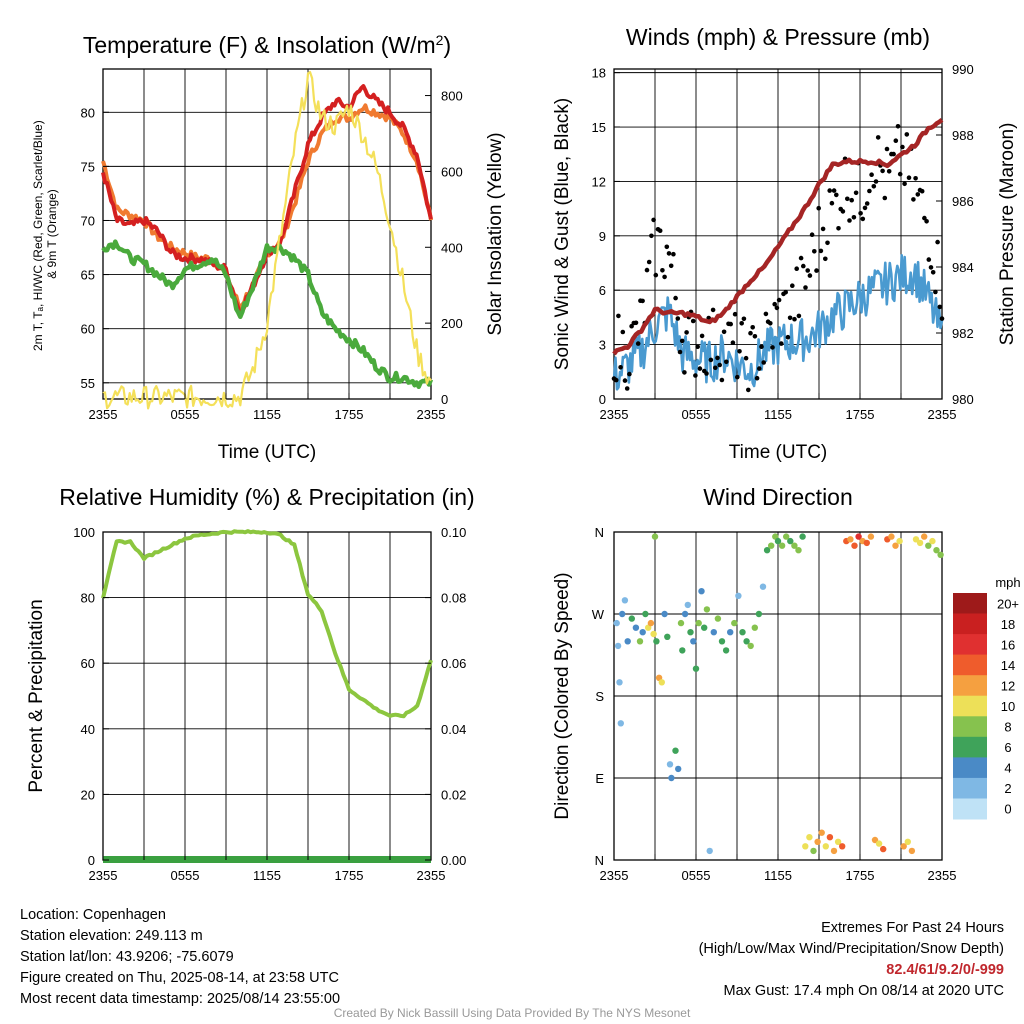  Describe the element at coordinates (88, 166) in the screenshot. I see `temperature-ytick-label: 75` at that location.